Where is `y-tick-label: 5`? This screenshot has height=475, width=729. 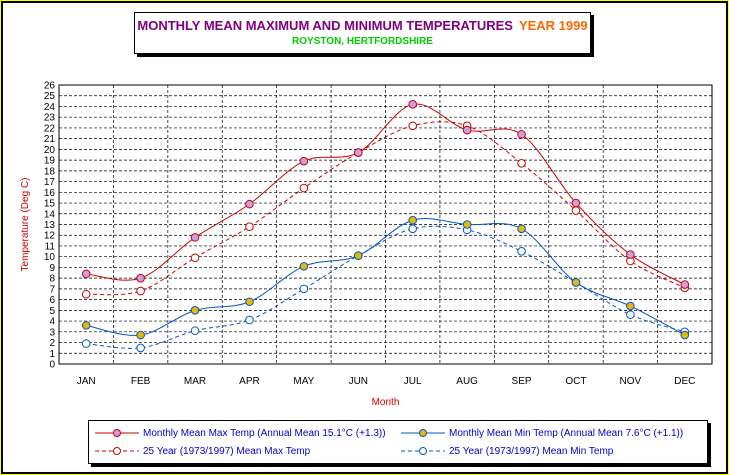
y-tick-label: 5 is located at coordinates (52, 311).